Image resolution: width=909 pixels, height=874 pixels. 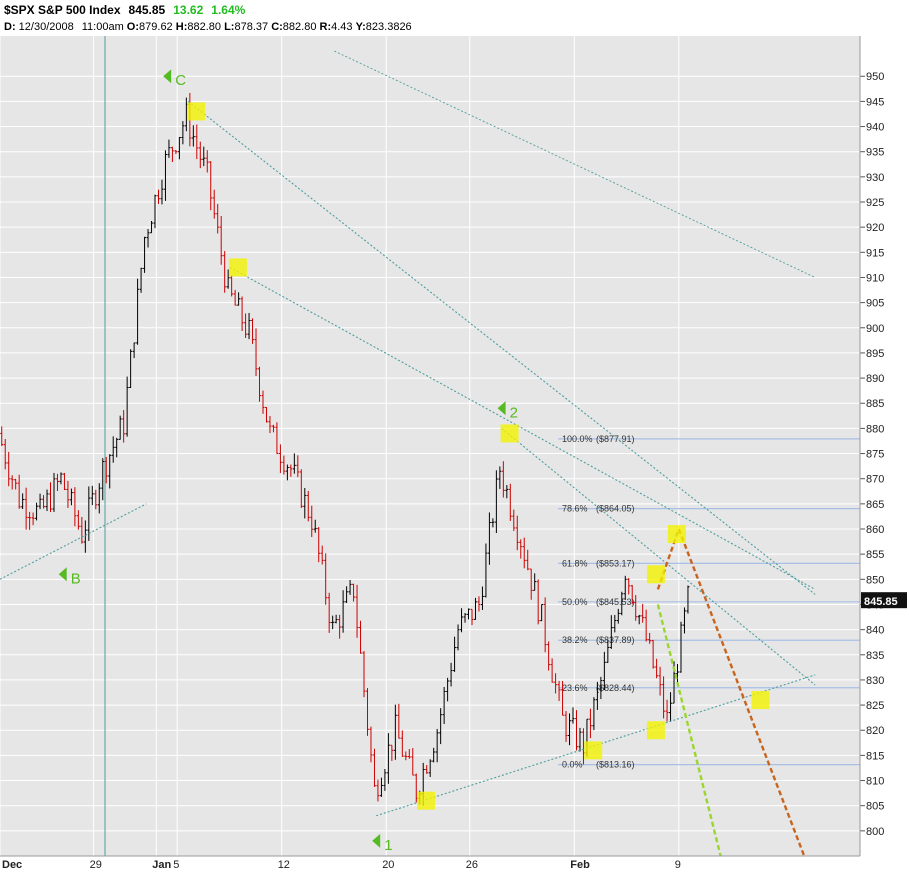 I want to click on y-axis-panel, so click(x=884, y=437).